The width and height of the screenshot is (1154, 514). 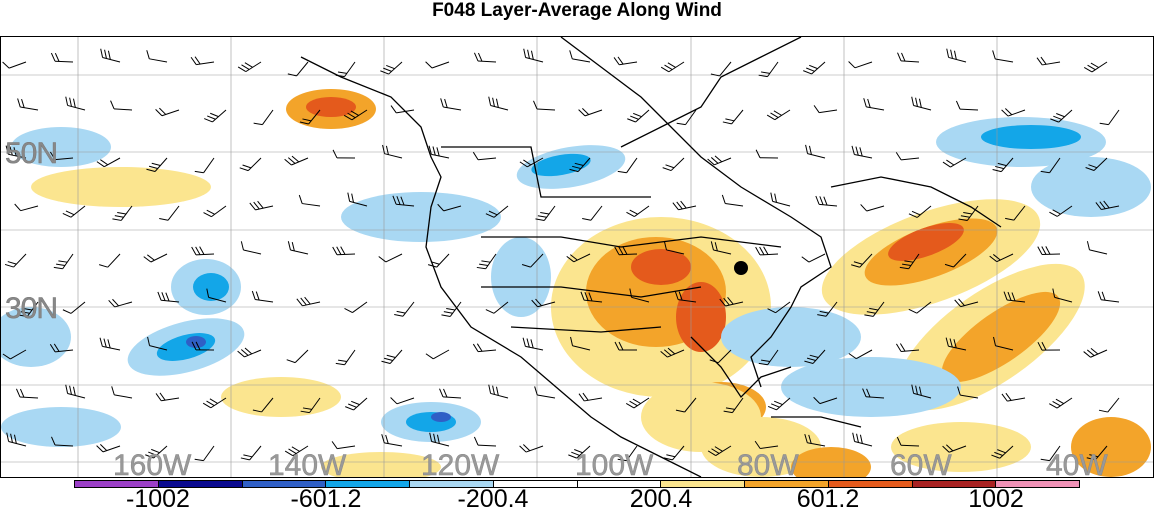 I want to click on colorbar, so click(x=577, y=484).